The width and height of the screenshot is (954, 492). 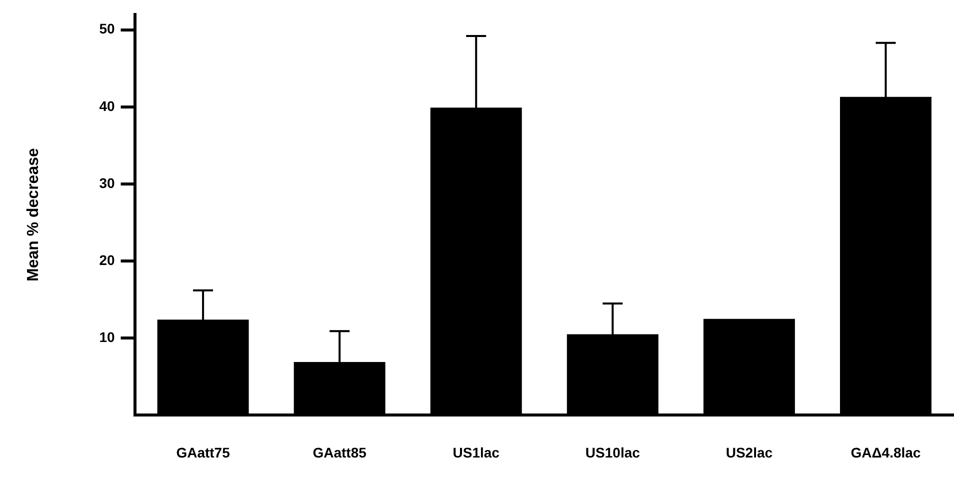 I want to click on y-tick-label: 30, so click(x=107, y=182).